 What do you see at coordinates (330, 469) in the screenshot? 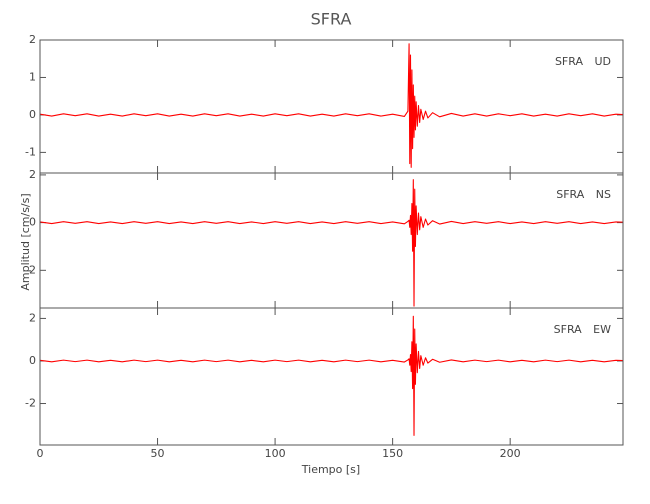
I see `x-axis-label: Tiempo [s]` at bounding box center [330, 469].